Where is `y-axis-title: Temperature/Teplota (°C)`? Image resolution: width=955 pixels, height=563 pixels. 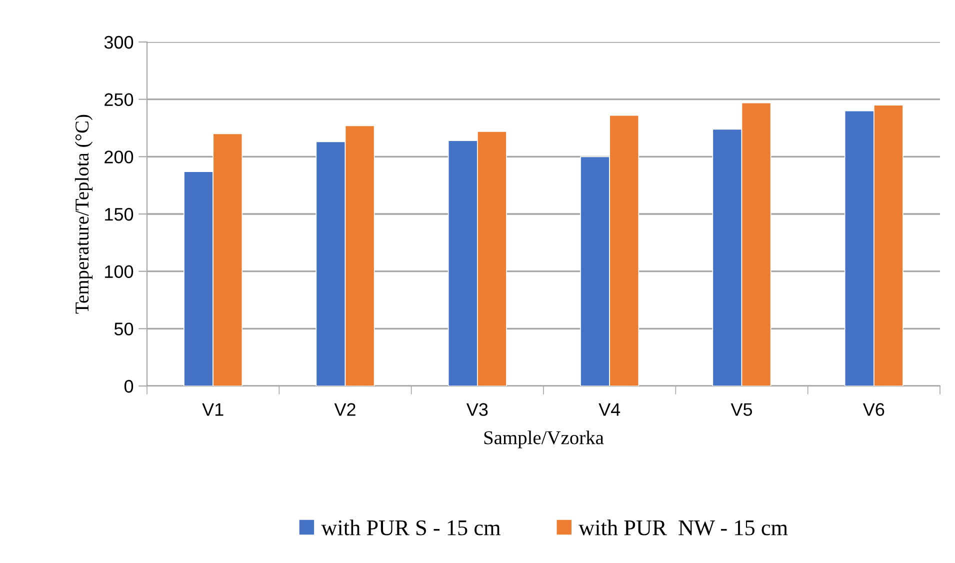
y-axis-title: Temperature/Teplota (°C) is located at coordinates (83, 214).